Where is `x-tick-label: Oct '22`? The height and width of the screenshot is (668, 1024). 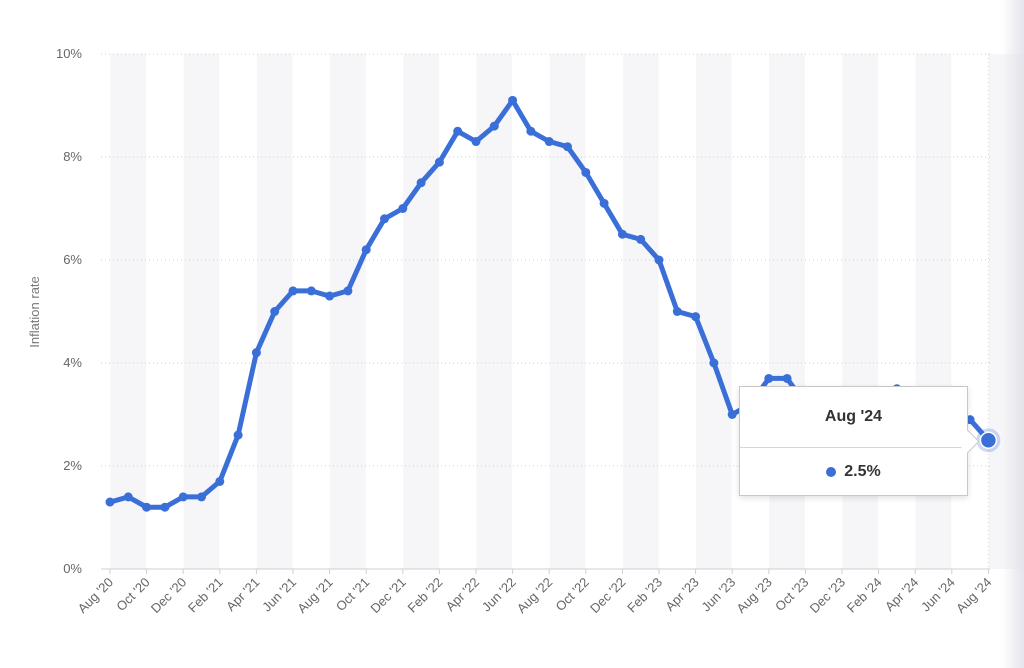 x-tick-label: Oct '22 is located at coordinates (571, 594).